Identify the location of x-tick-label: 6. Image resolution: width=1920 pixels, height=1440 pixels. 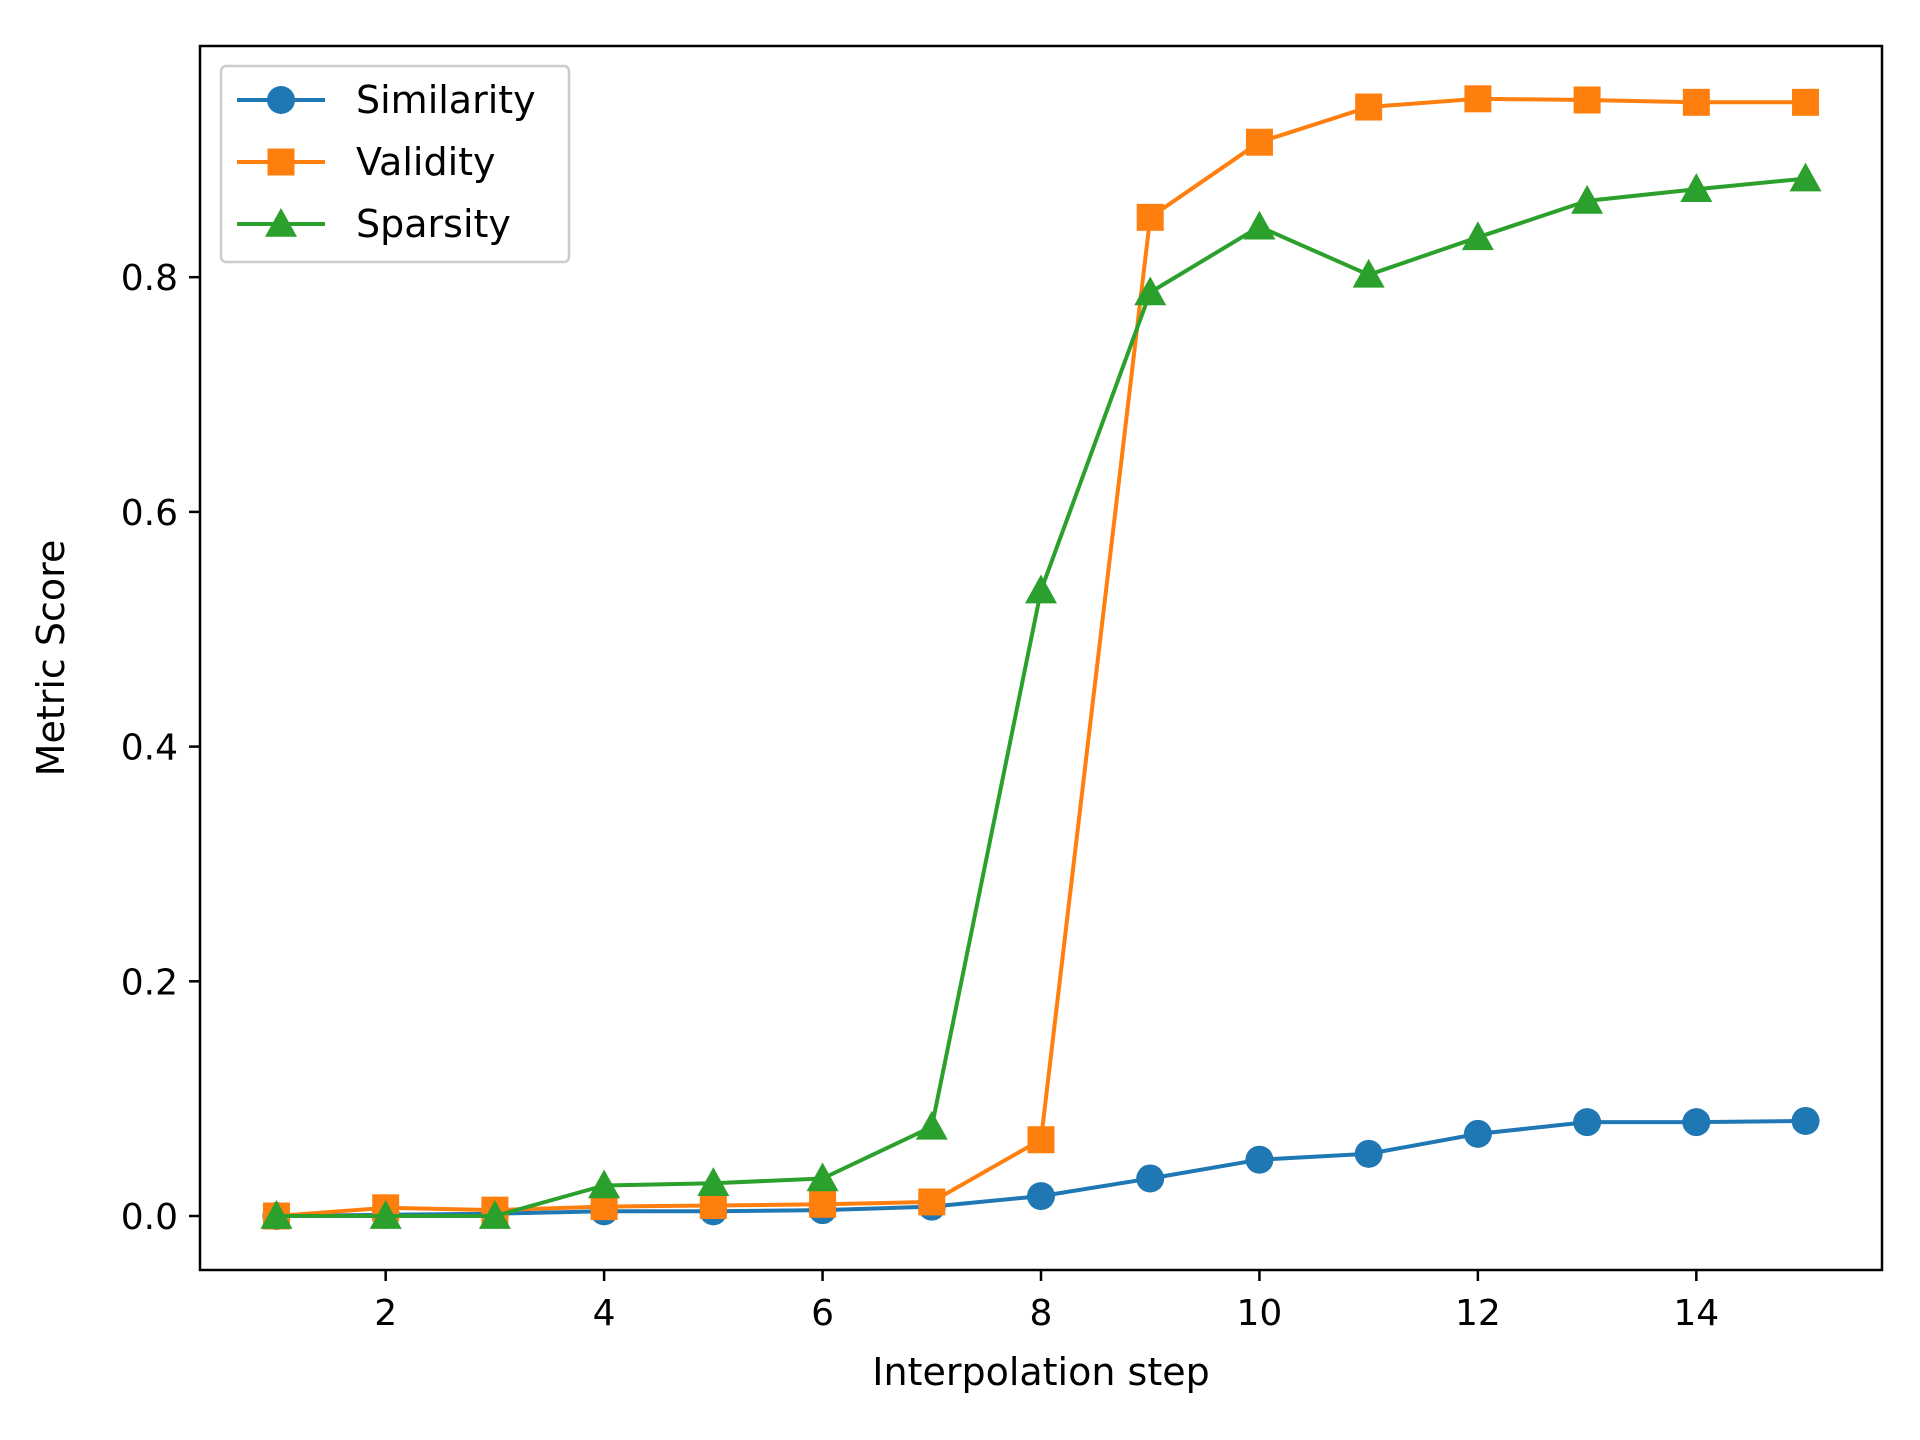
(822, 1313).